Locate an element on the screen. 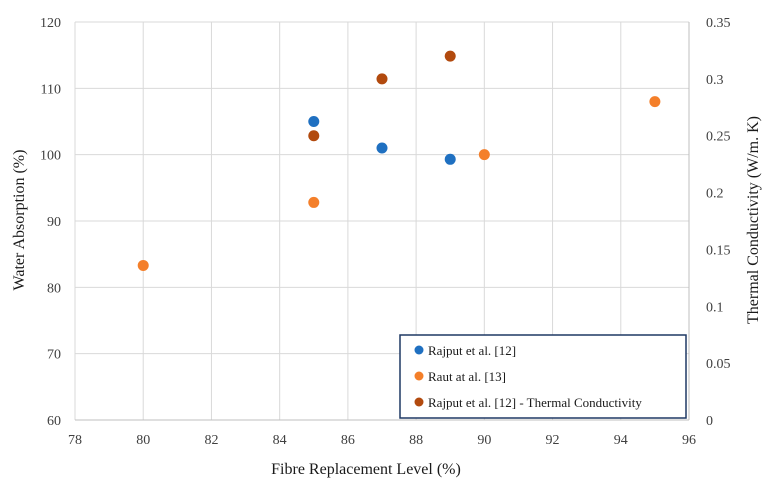 Image resolution: width=773 pixels, height=485 pixels. legend-label: Rajput et al. [12] is located at coordinates (472, 350).